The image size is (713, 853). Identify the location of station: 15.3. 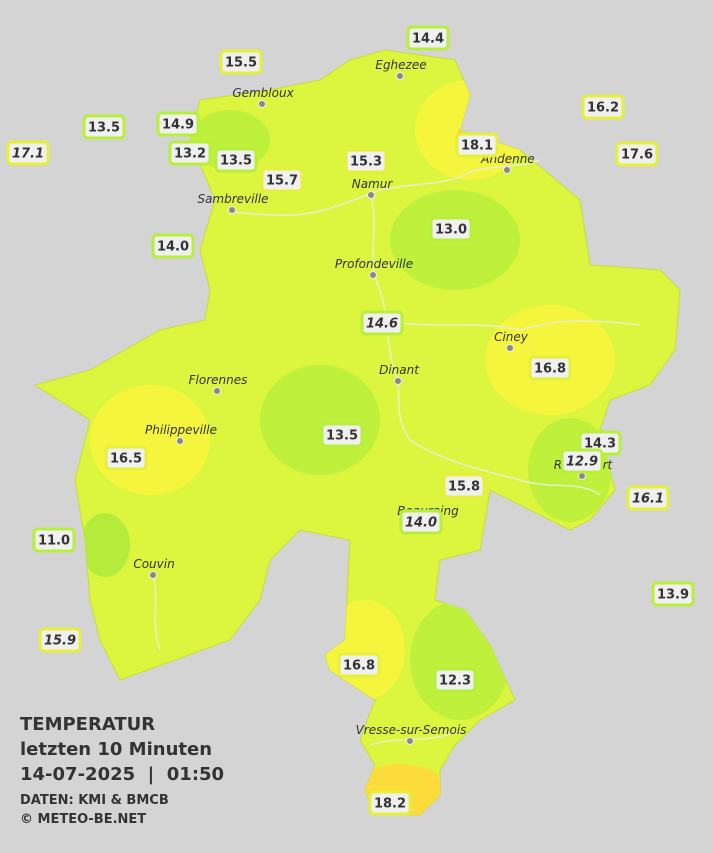
(366, 161).